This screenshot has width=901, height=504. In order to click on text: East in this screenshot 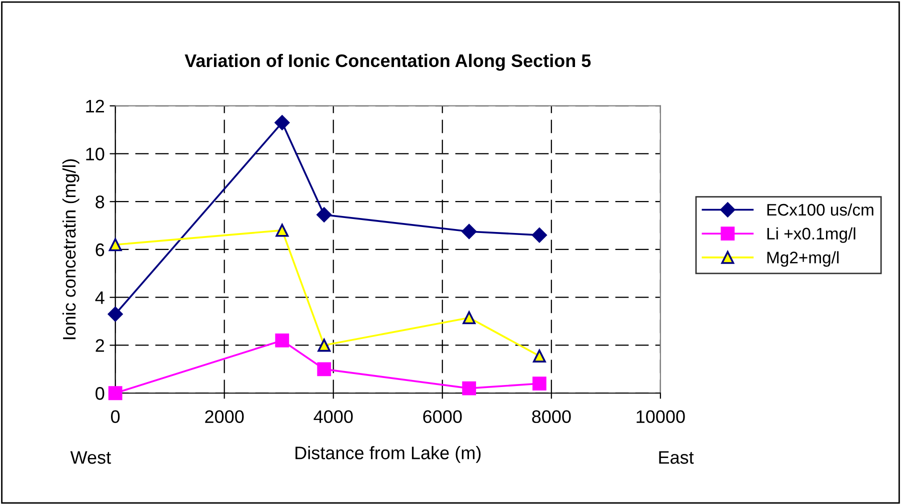, I will do `click(676, 457)`.